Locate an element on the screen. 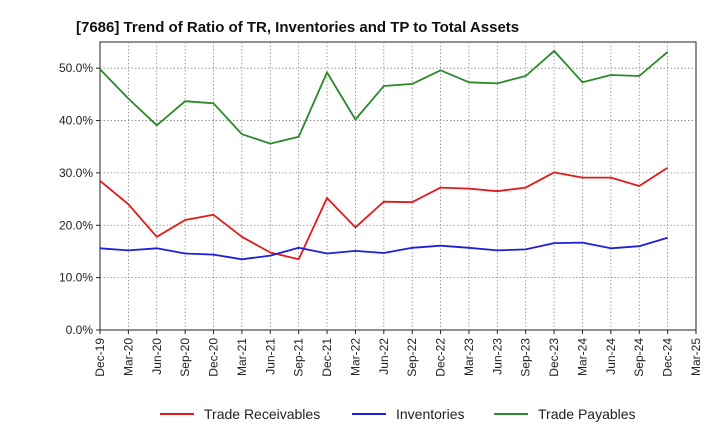 Image resolution: width=720 pixels, height=440 pixels. x-tick-label: Sep-21 is located at coordinates (299, 357).